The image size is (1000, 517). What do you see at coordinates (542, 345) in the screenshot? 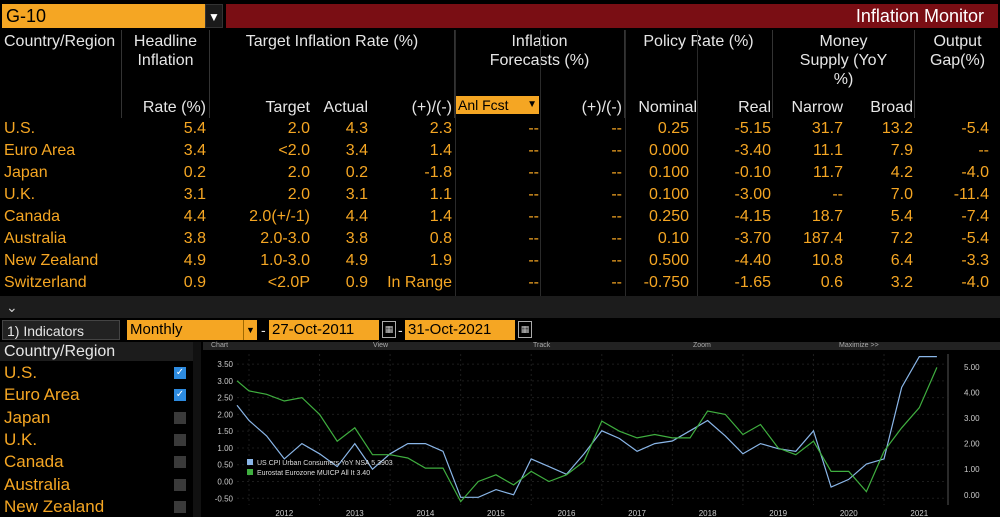
I see `chart-tool-track: Track` at bounding box center [542, 345].